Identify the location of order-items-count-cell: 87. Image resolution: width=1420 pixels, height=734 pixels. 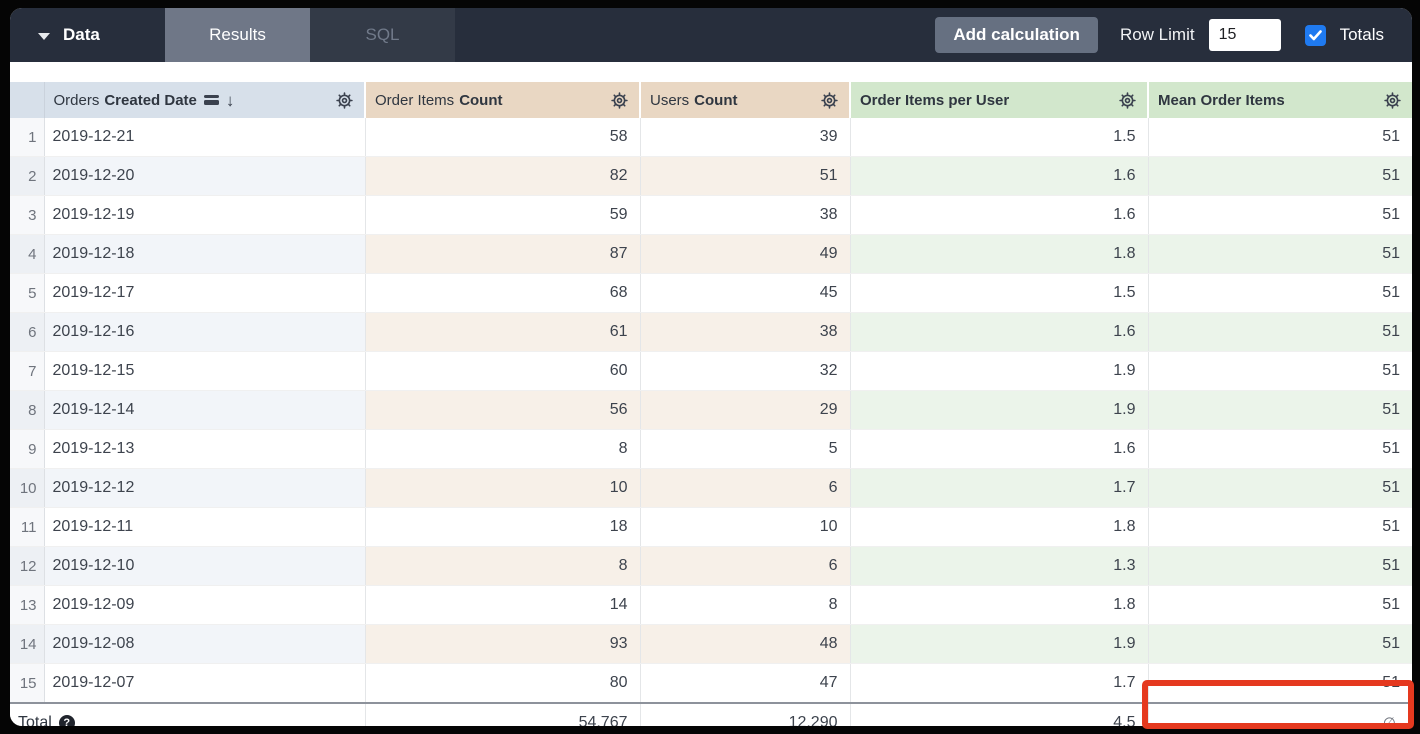
(503, 254).